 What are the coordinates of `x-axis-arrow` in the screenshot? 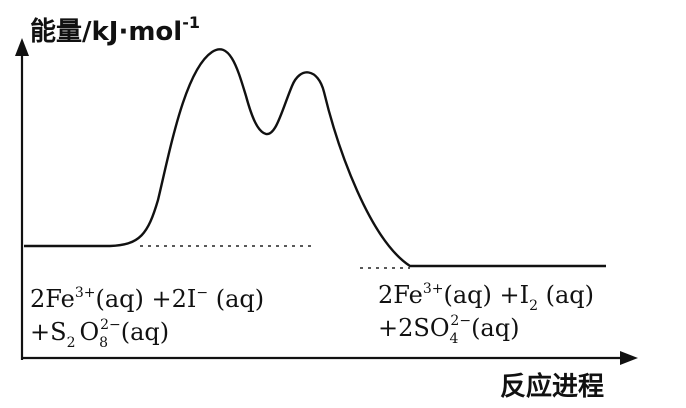 It's located at (629, 358).